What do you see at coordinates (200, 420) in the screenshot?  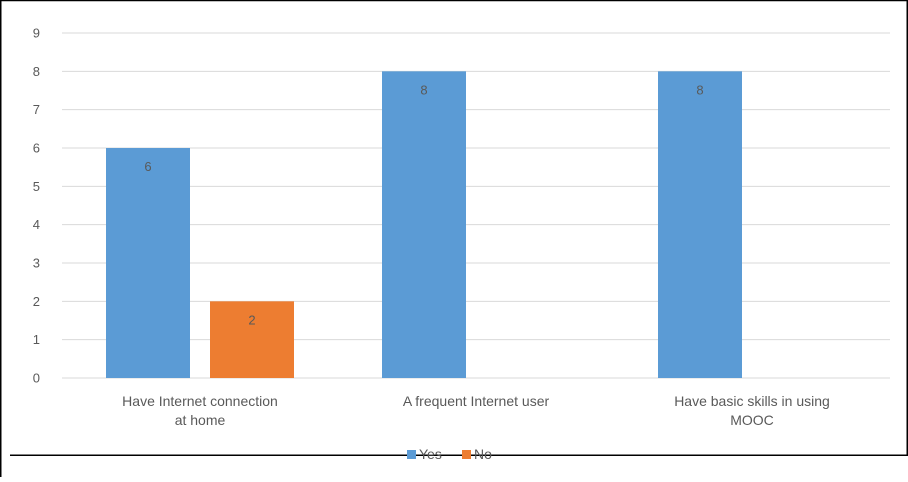 I see `x-category-label-line: at home` at bounding box center [200, 420].